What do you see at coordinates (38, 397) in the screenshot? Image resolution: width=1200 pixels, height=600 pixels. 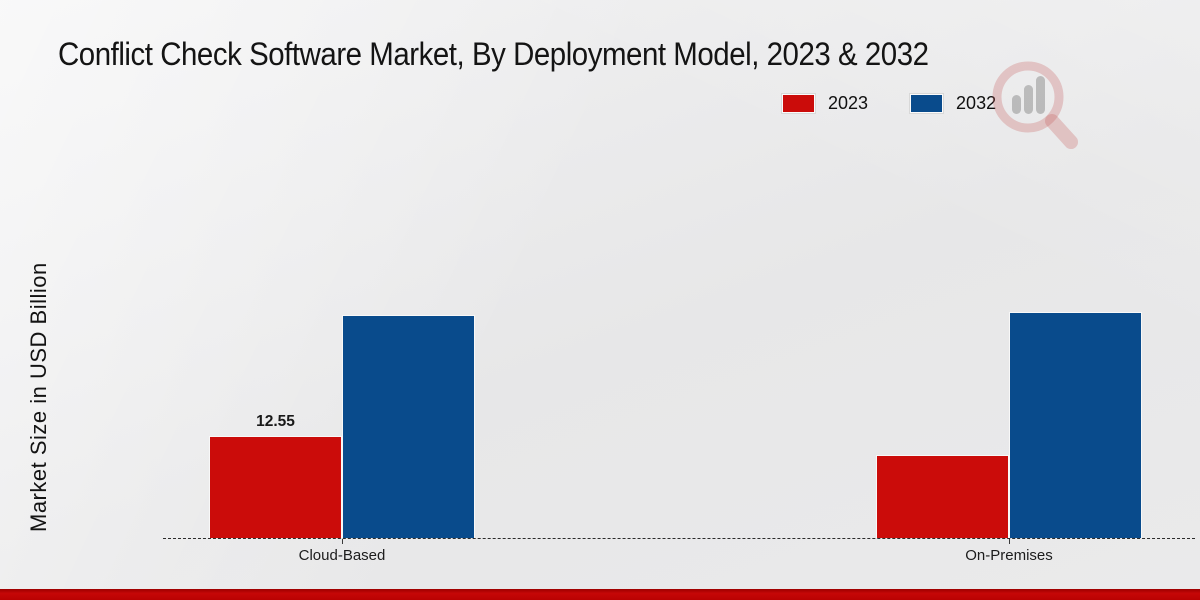 I see `y-axis-label: Market Size in USD Billion` at bounding box center [38, 397].